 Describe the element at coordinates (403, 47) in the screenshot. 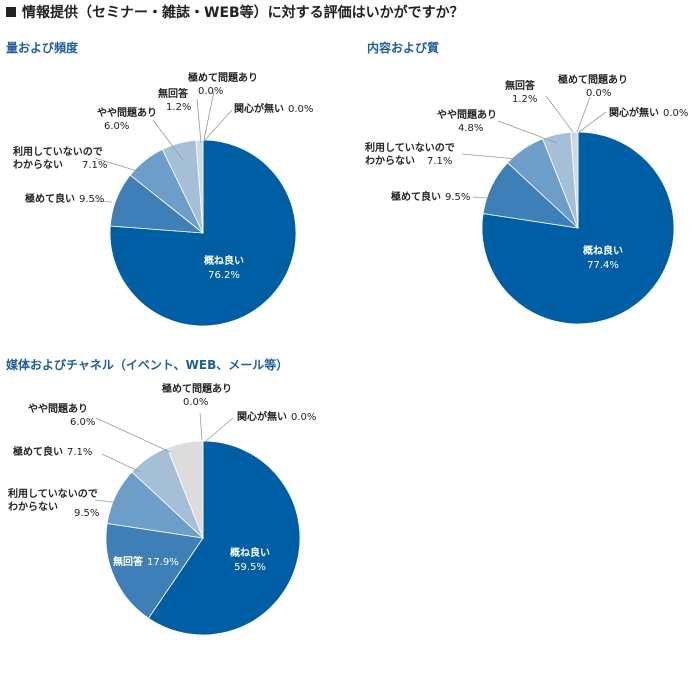

I see `chart-title: 内容および質` at that location.